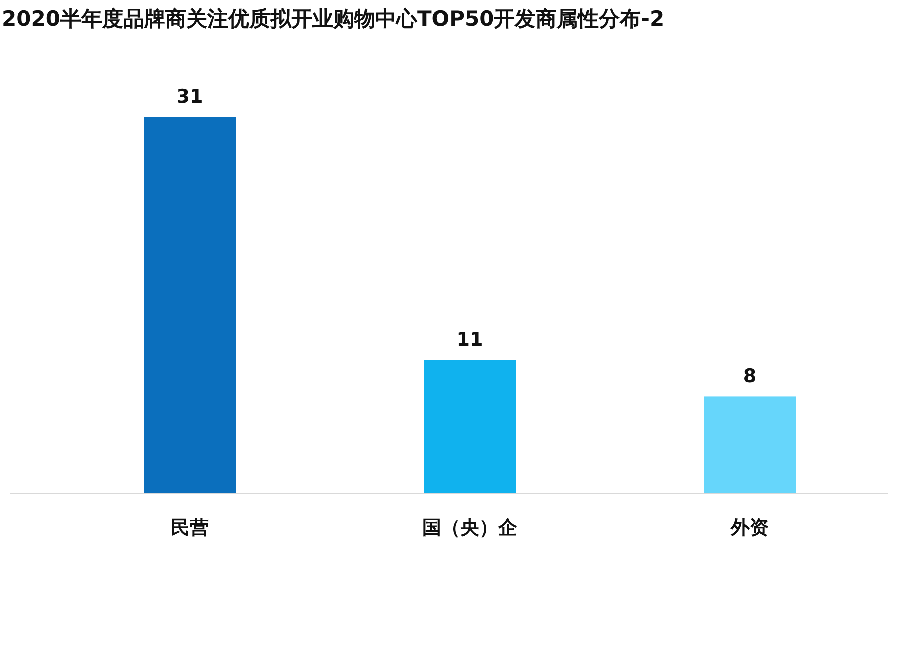 The width and height of the screenshot is (903, 663). What do you see at coordinates (190, 97) in the screenshot?
I see `data-label: 31` at bounding box center [190, 97].